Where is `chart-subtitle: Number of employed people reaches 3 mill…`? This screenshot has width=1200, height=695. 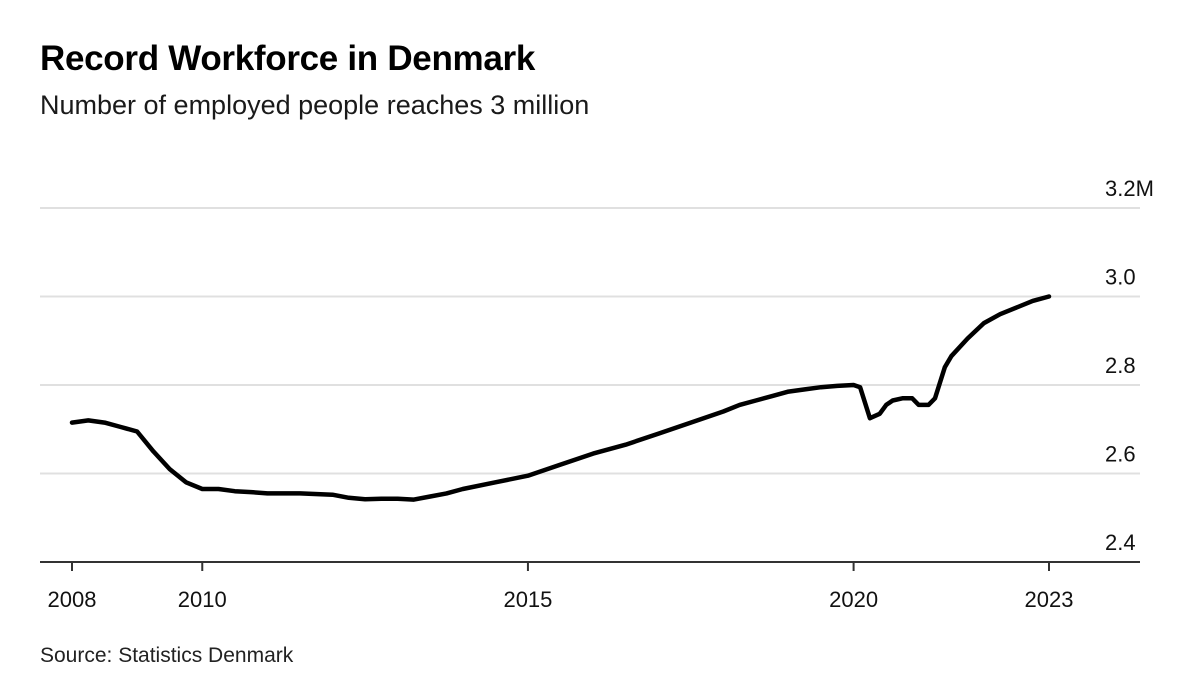 chart-subtitle: Number of employed people reaches 3 mill… is located at coordinates (315, 105).